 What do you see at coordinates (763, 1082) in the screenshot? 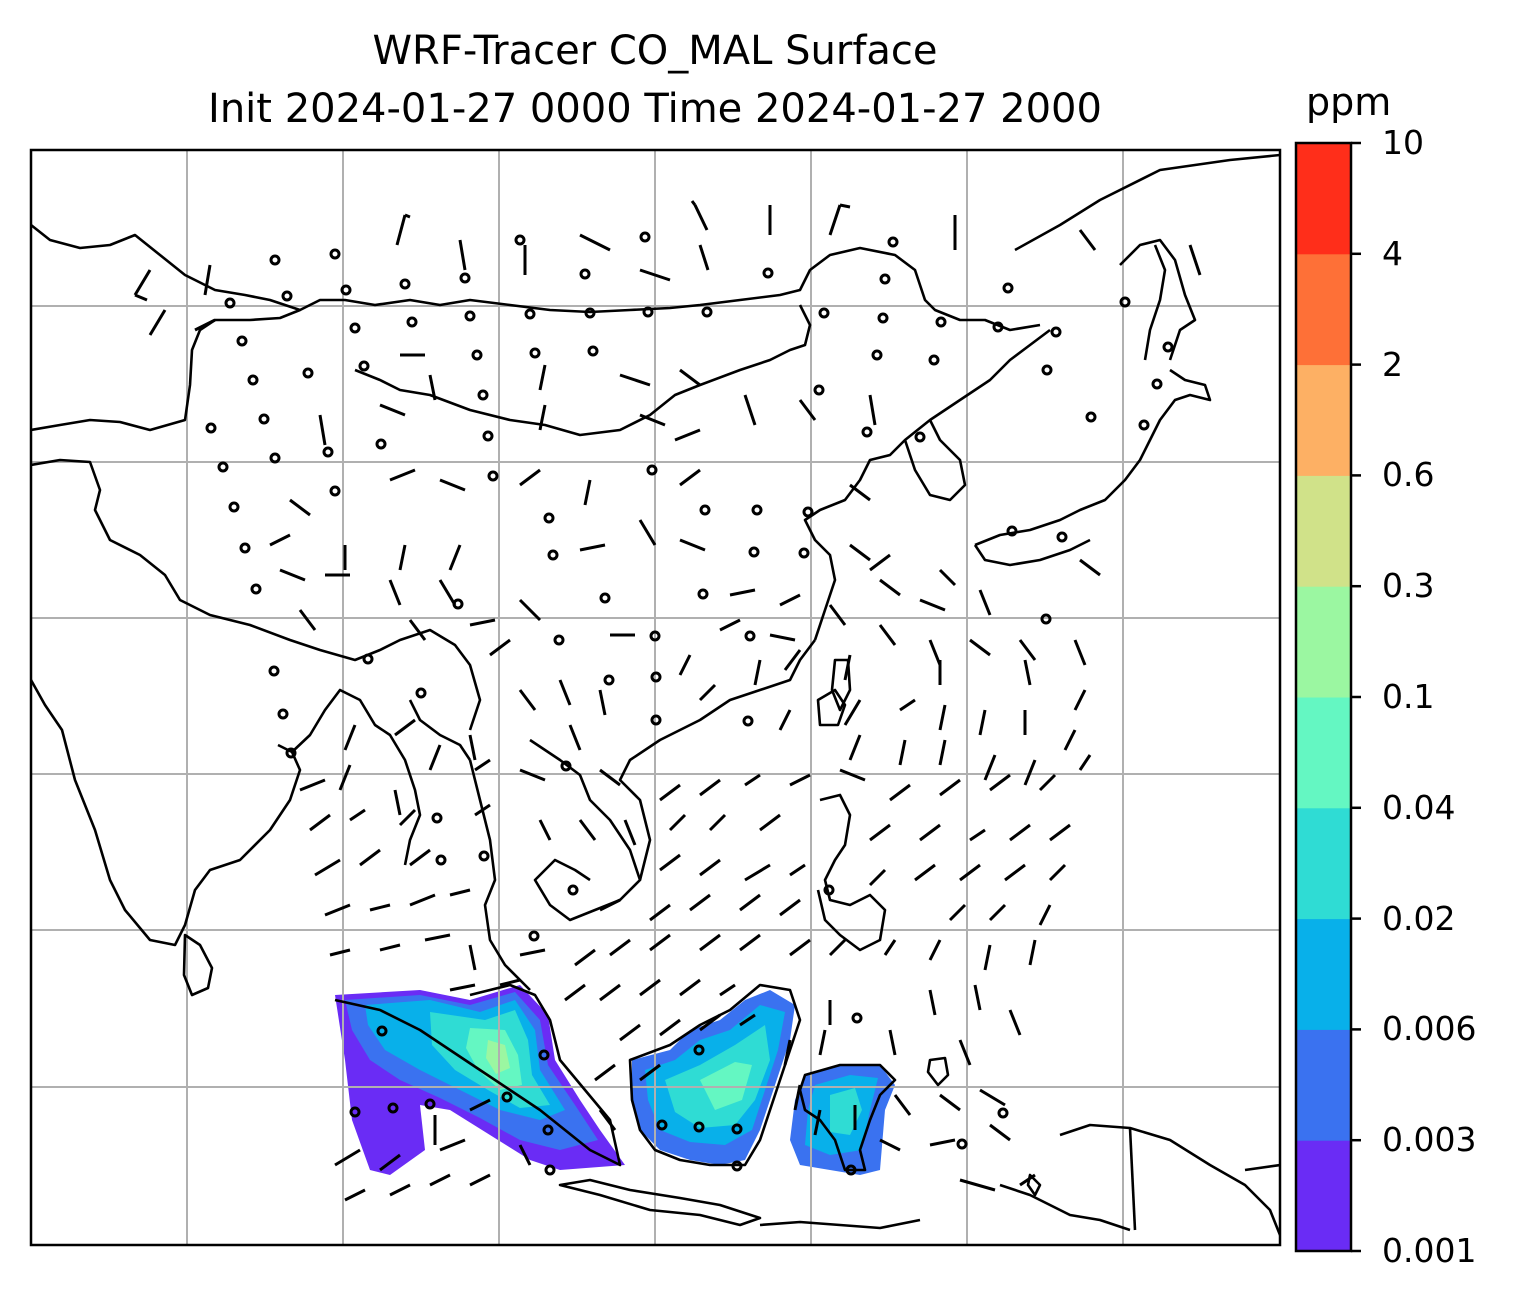
I see `tracer-fill-borneo` at bounding box center [763, 1082].